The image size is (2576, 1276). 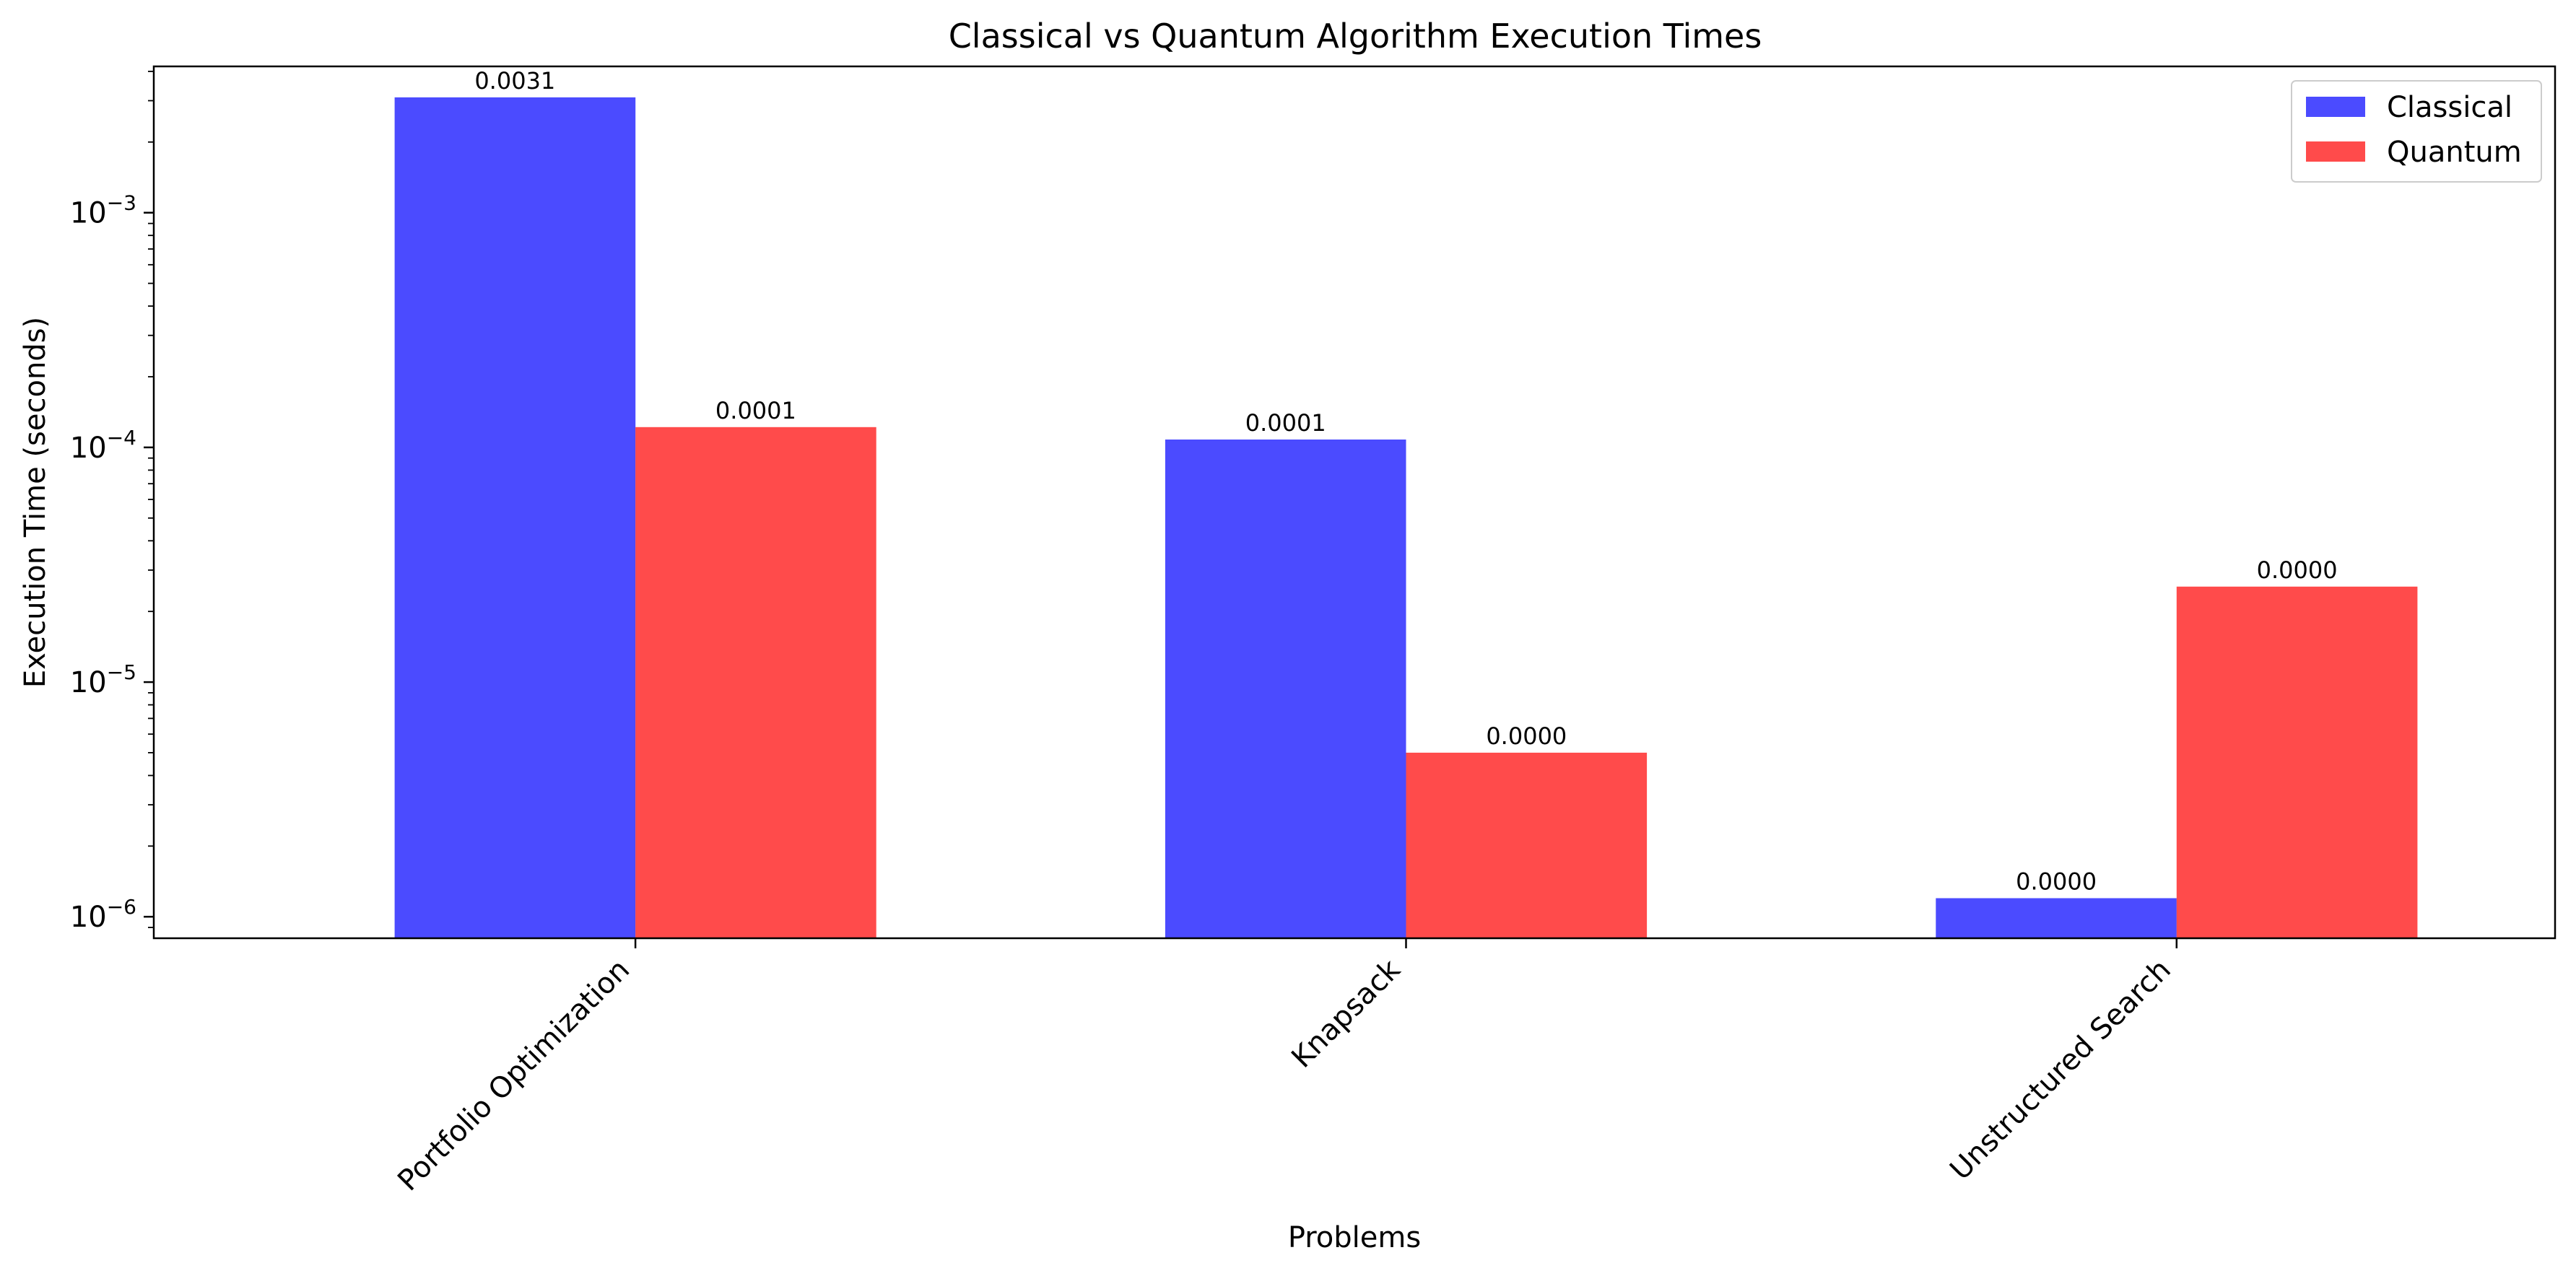 What do you see at coordinates (103, 679) in the screenshot?
I see `y-tick-label: 10⁻⁵` at bounding box center [103, 679].